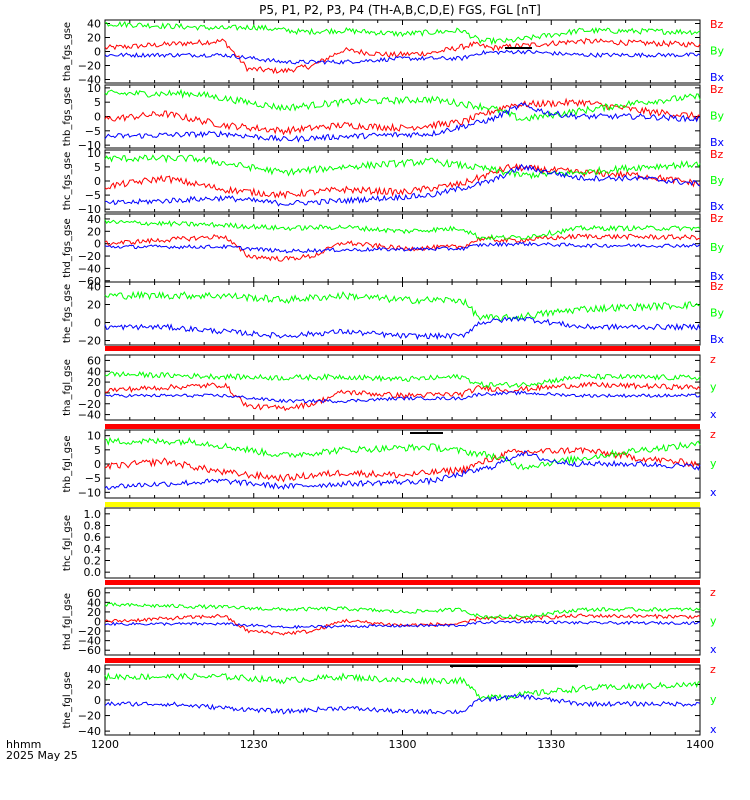 This screenshot has width=750, height=800. I want to click on y-axis-label: thd_fgs_gse, so click(67, 247).